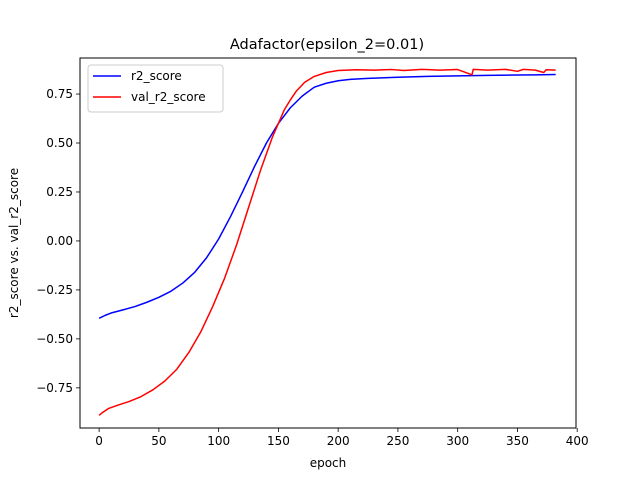 Image resolution: width=640 pixels, height=480 pixels. Describe the element at coordinates (278, 441) in the screenshot. I see `x-tick-label: 150` at that location.